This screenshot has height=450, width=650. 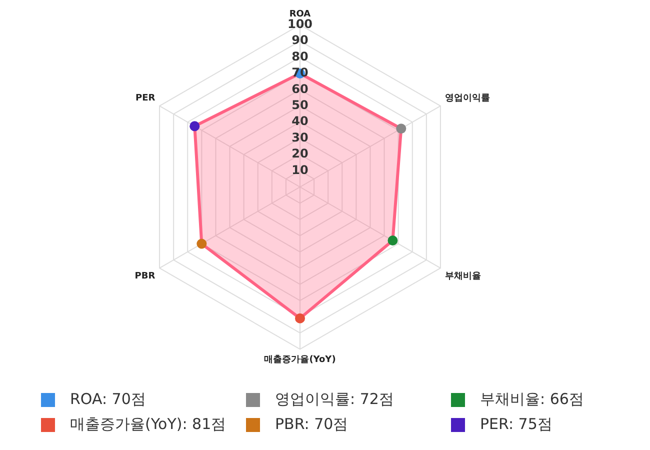 I want to click on y-tick-label: 50, so click(x=300, y=105).